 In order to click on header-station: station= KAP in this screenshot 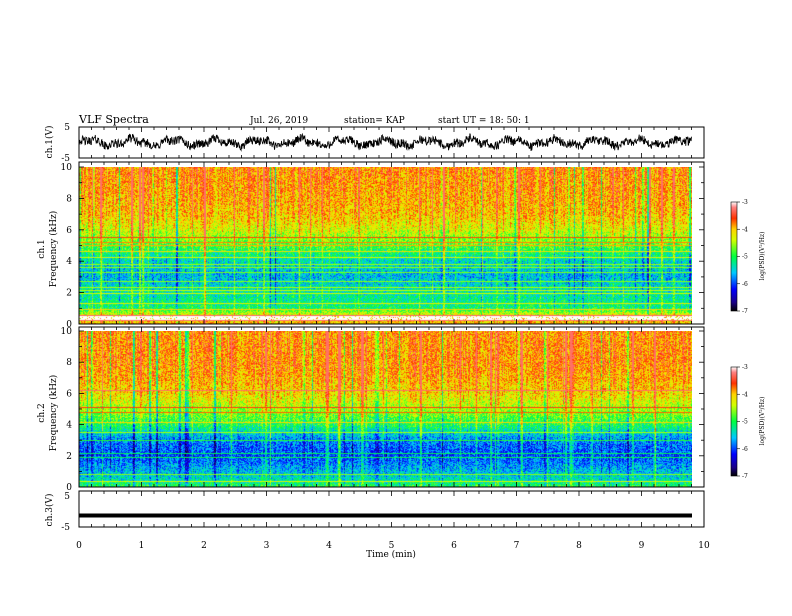, I will do `click(374, 121)`.